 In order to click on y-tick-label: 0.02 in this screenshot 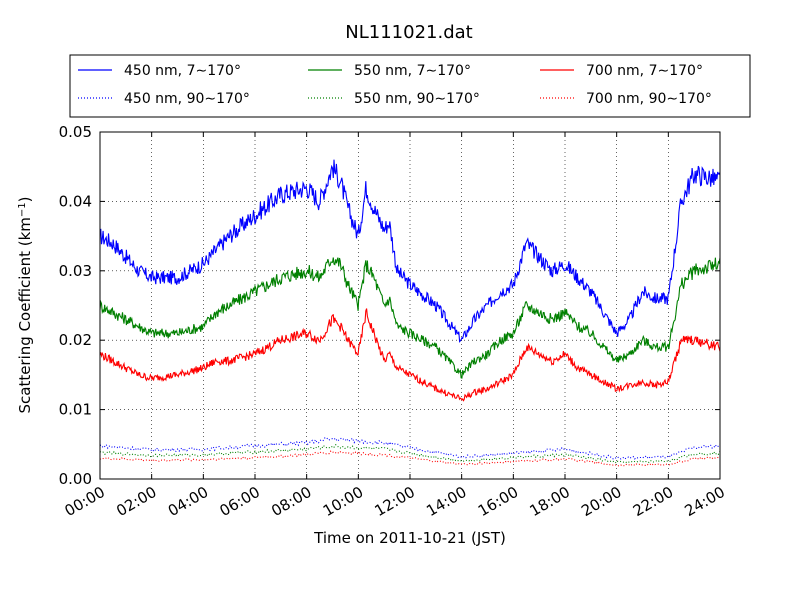, I will do `click(75, 340)`.